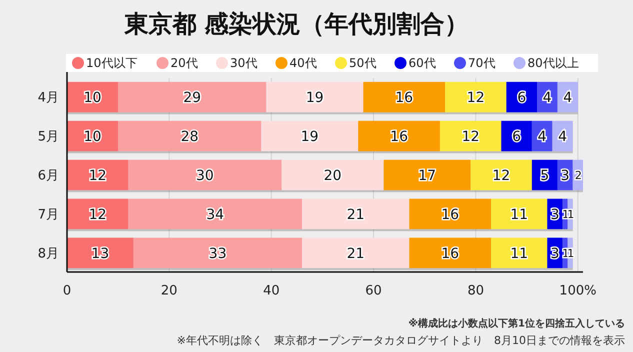 Image resolution: width=633 pixels, height=352 pixels. What do you see at coordinates (400, 340) in the screenshot?
I see `text: ※年代不明は除く 東京都オープンデータカタログサイトより 8月10日までの情報を表示` at bounding box center [400, 340].